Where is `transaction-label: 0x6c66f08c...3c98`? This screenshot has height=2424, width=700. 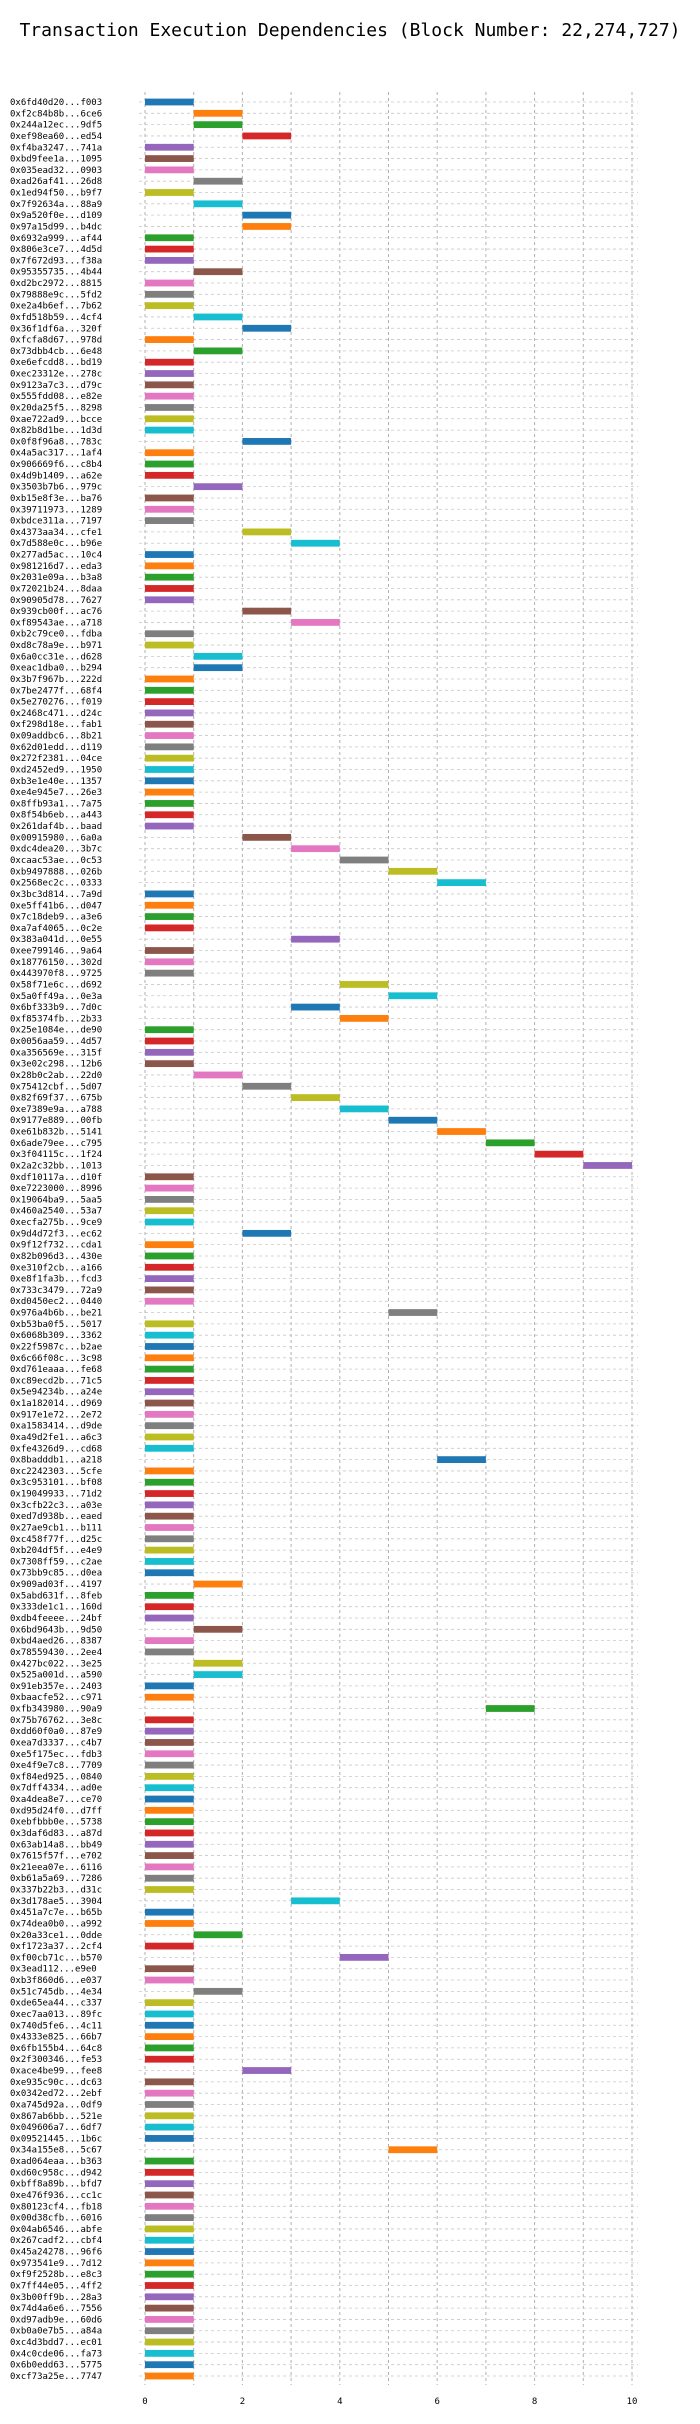
transaction-label: 0x6c66f08c...3c98 is located at coordinates (56, 1359).